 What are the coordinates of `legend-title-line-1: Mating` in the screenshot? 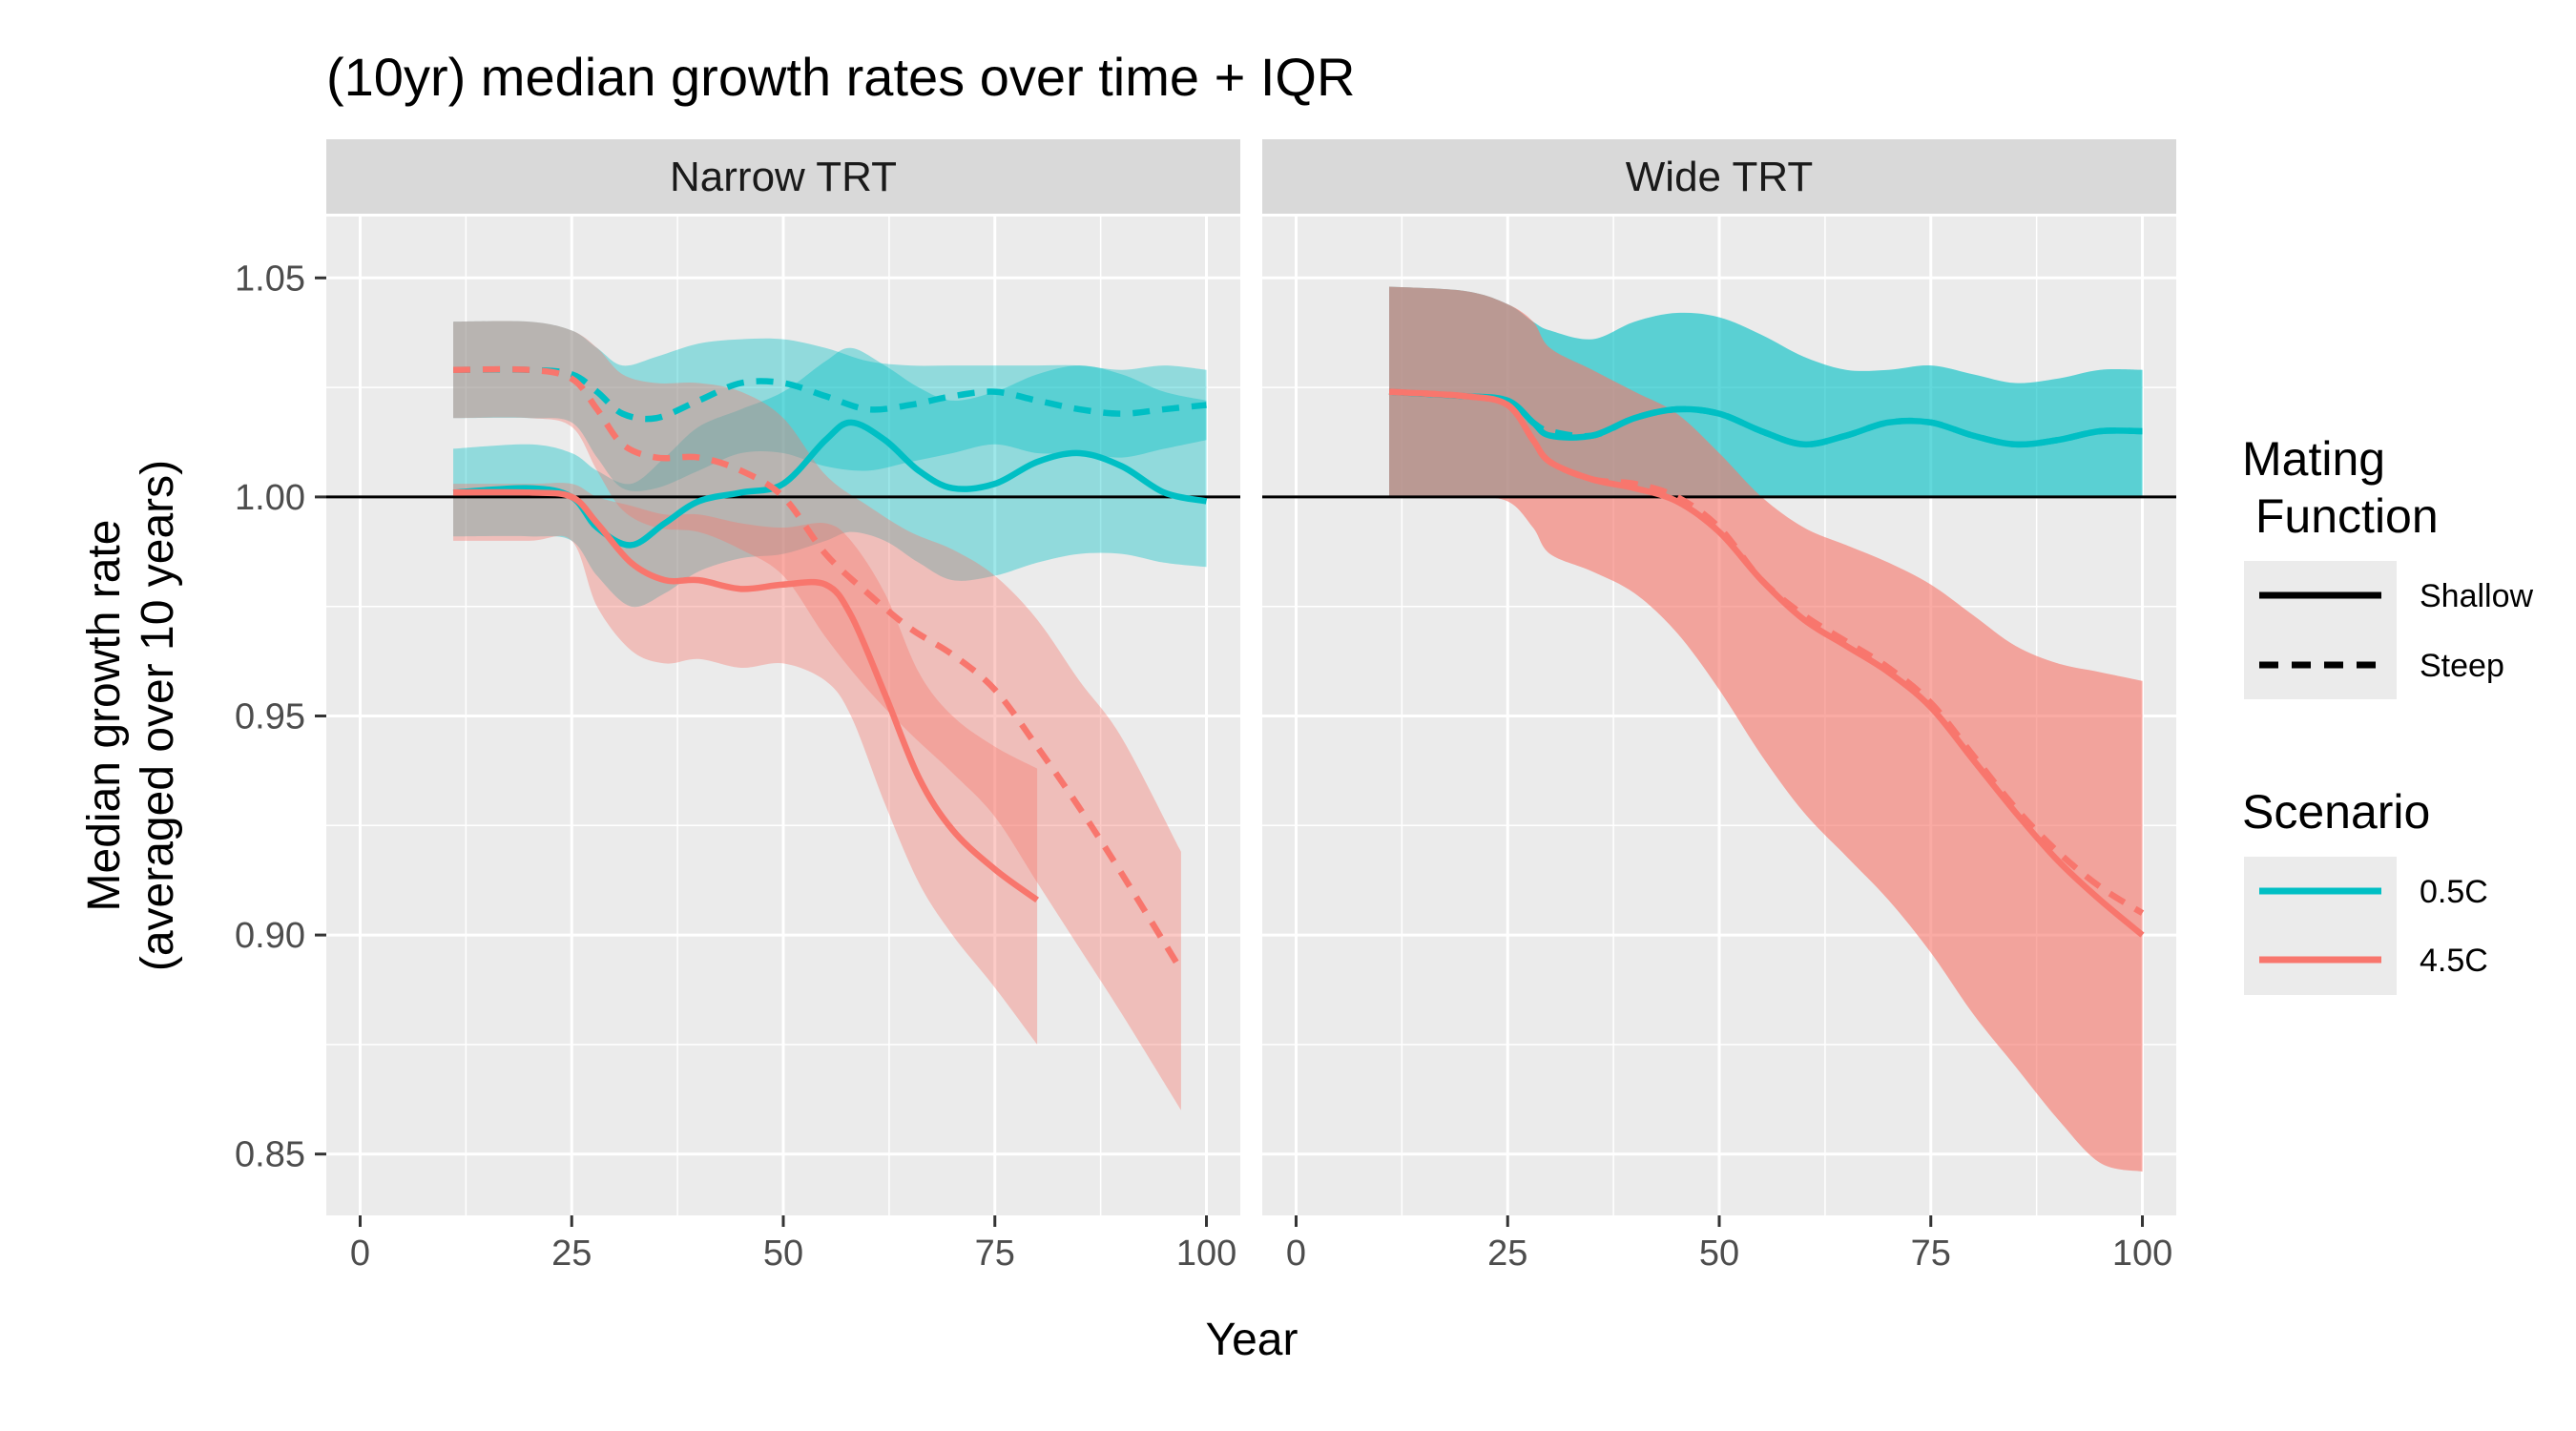 It's located at (2313, 459).